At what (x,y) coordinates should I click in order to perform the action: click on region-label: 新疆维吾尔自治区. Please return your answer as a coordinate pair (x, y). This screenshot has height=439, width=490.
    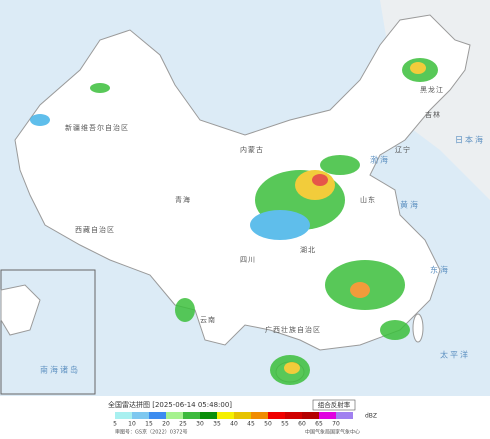
    Looking at the image, I should click on (97, 127).